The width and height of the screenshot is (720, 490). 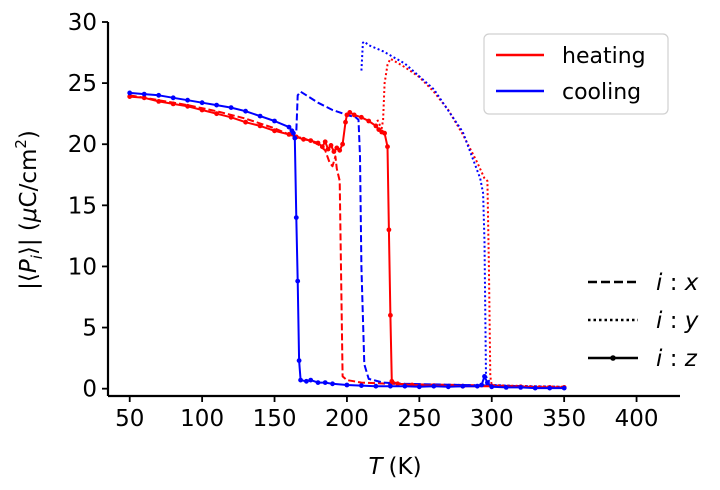 What do you see at coordinates (29, 210) in the screenshot?
I see `y-axis-label: |⟨Pi⟩| (μC/cm2)` at bounding box center [29, 210].